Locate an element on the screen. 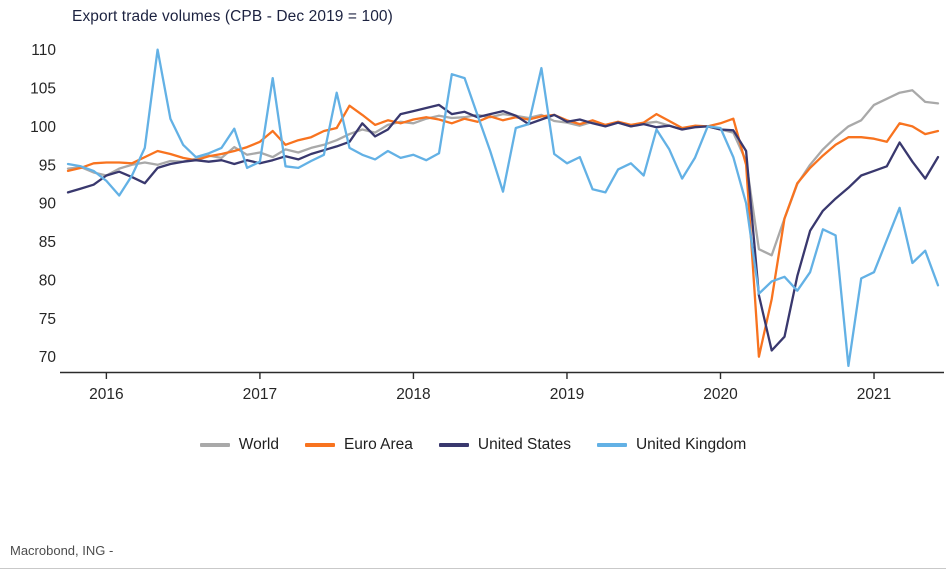 Image resolution: width=946 pixels, height=574 pixels. united-kingdom-line-swatch is located at coordinates (611, 445).